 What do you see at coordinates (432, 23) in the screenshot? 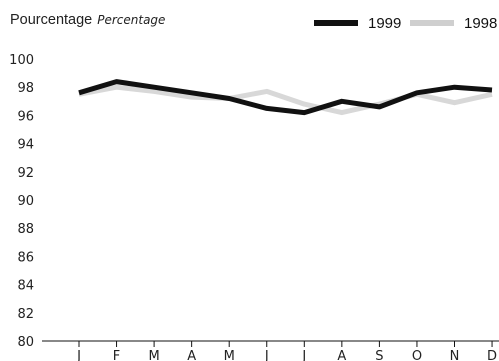
I see `legend-swatch-1998` at bounding box center [432, 23].